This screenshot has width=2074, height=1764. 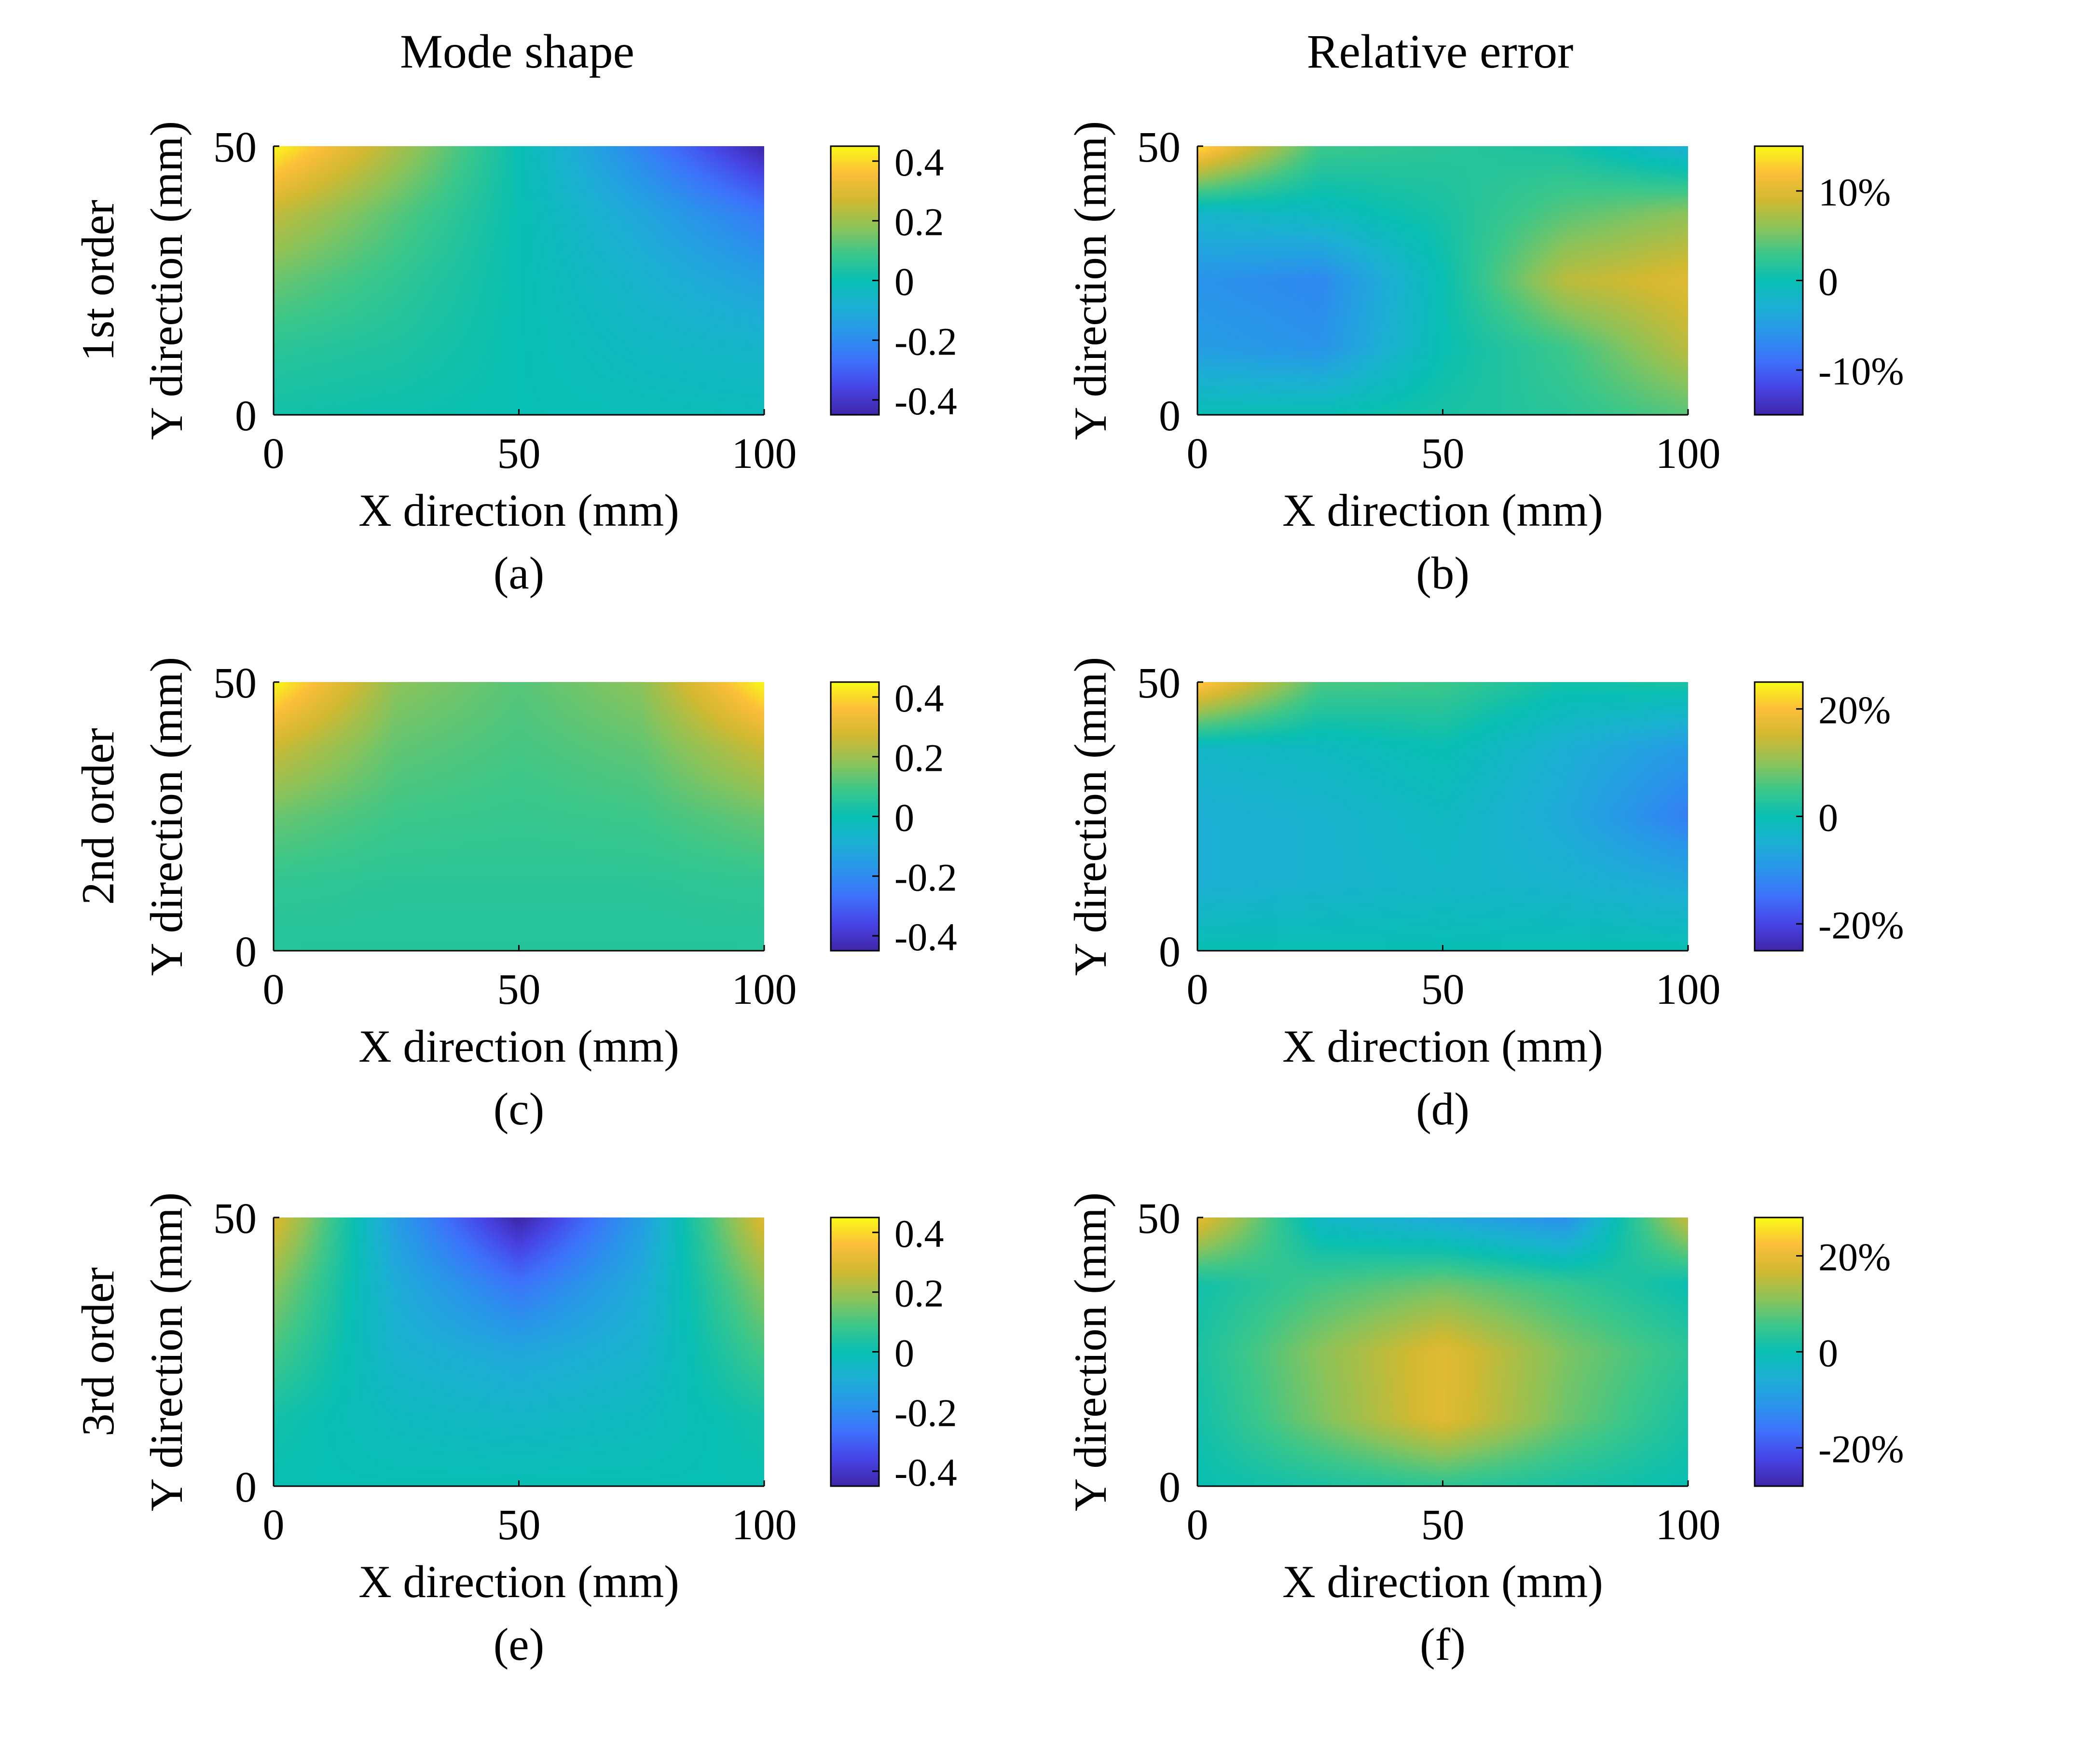 What do you see at coordinates (1443, 1644) in the screenshot?
I see `panel-label: (f)` at bounding box center [1443, 1644].